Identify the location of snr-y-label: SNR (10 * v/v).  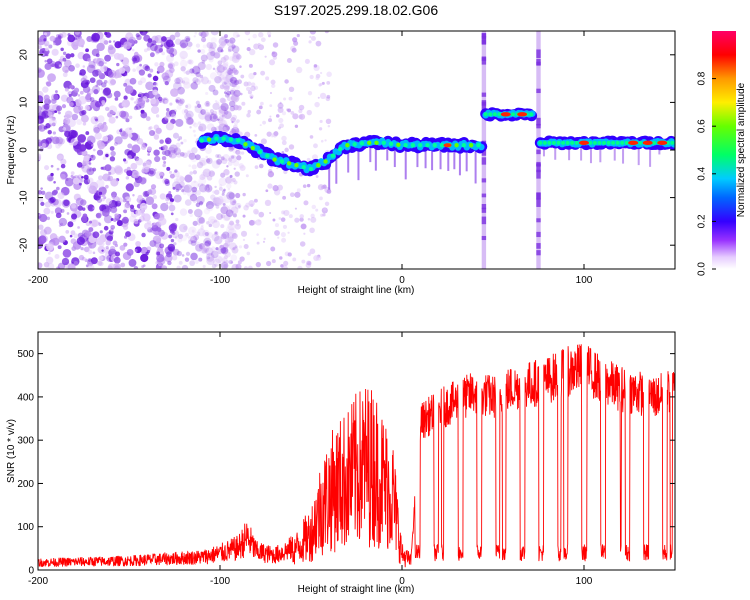
(11, 451).